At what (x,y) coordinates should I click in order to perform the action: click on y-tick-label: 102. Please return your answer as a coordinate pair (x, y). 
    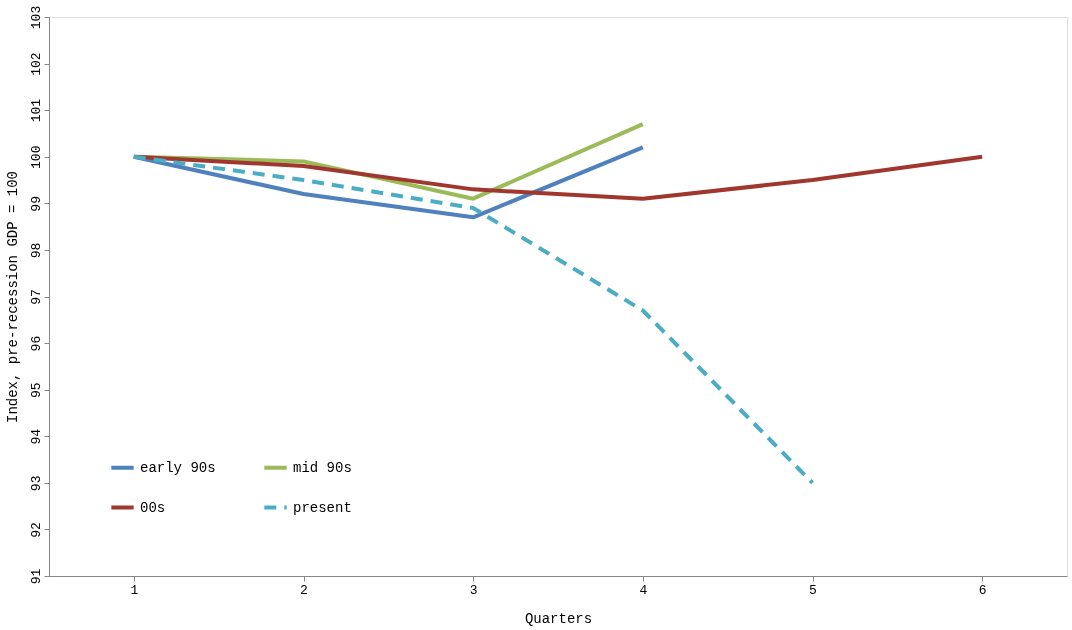
    Looking at the image, I should click on (36, 64).